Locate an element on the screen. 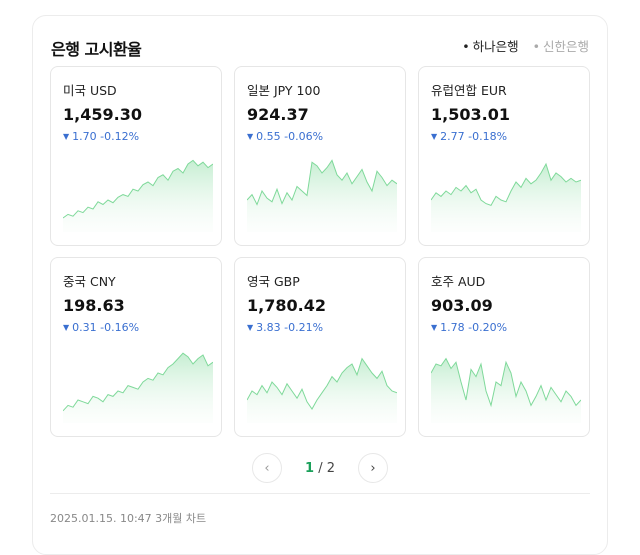 Image resolution: width=640 pixels, height=555 pixels. page-indicator: 1 / 2 is located at coordinates (320, 468).